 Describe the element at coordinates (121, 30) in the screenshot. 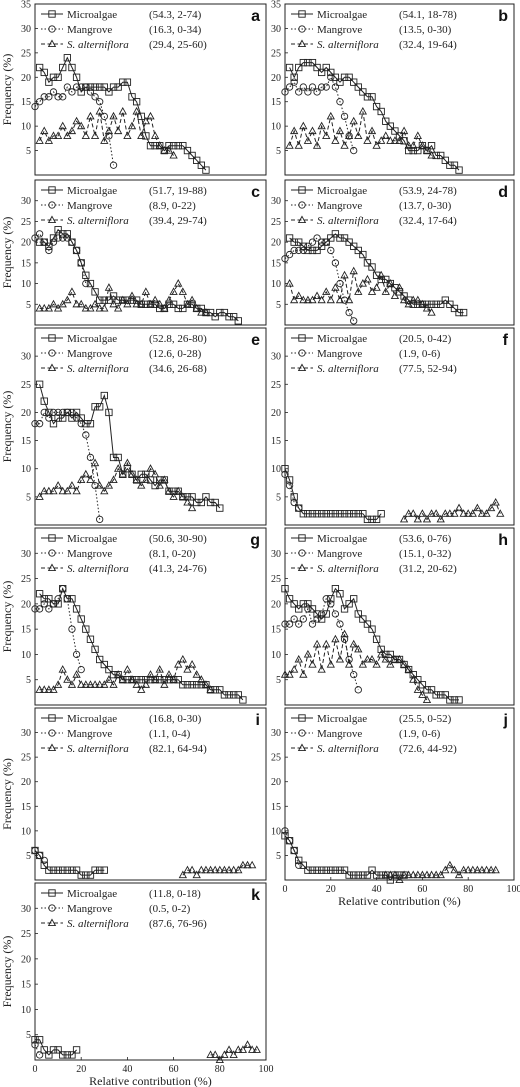

I see `legend-entry: Mangrove (16.3, 0-34)` at that location.